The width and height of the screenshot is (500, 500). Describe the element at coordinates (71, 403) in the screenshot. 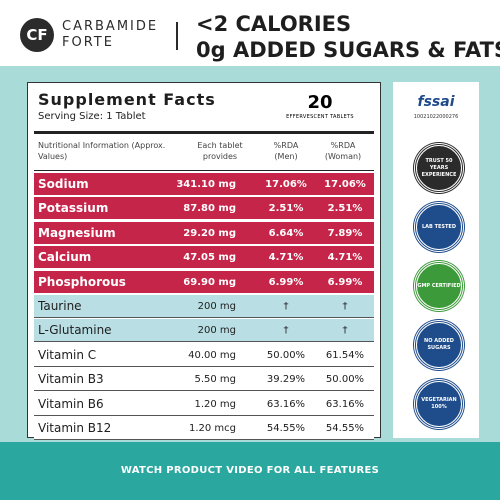

I see `nutrient-name: Vitamin B6` at that location.